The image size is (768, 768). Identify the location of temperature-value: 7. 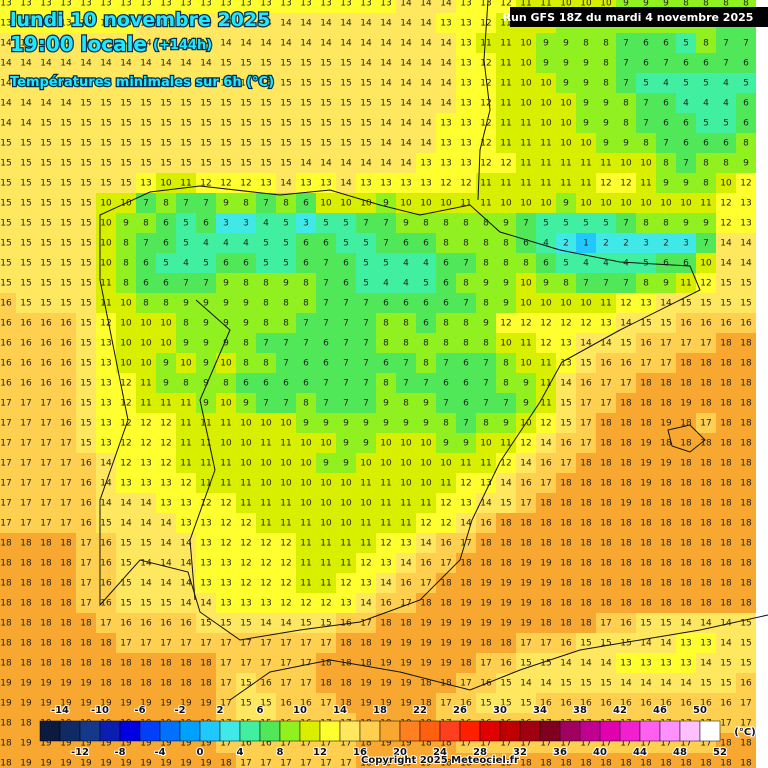
(366, 324).